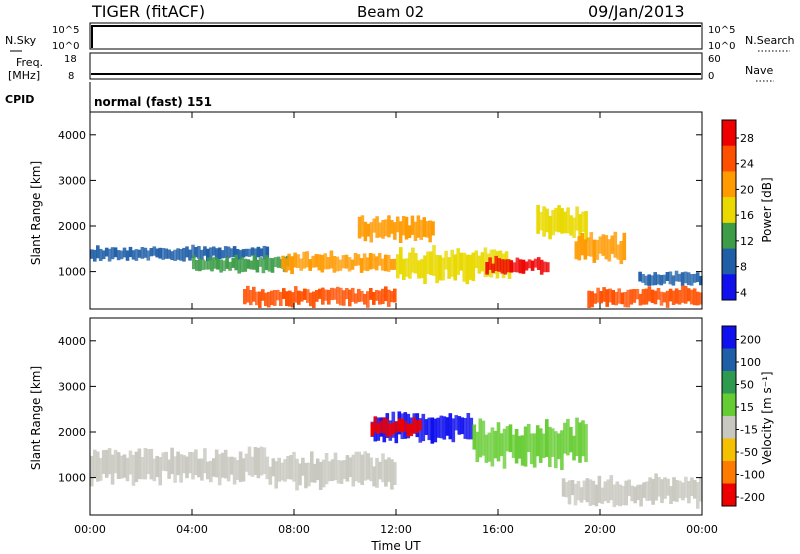 The height and width of the screenshot is (554, 800). What do you see at coordinates (747, 241) in the screenshot?
I see `power-colorbar-tick-label: 12` at bounding box center [747, 241].